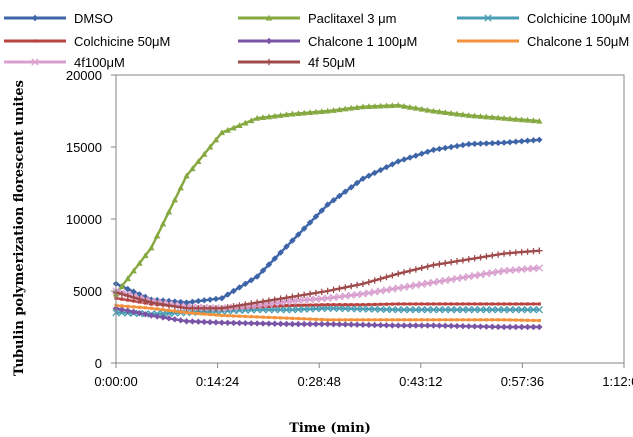  What do you see at coordinates (58, 18) in the screenshot?
I see `legend-item-dmso: DMSO` at bounding box center [58, 18].